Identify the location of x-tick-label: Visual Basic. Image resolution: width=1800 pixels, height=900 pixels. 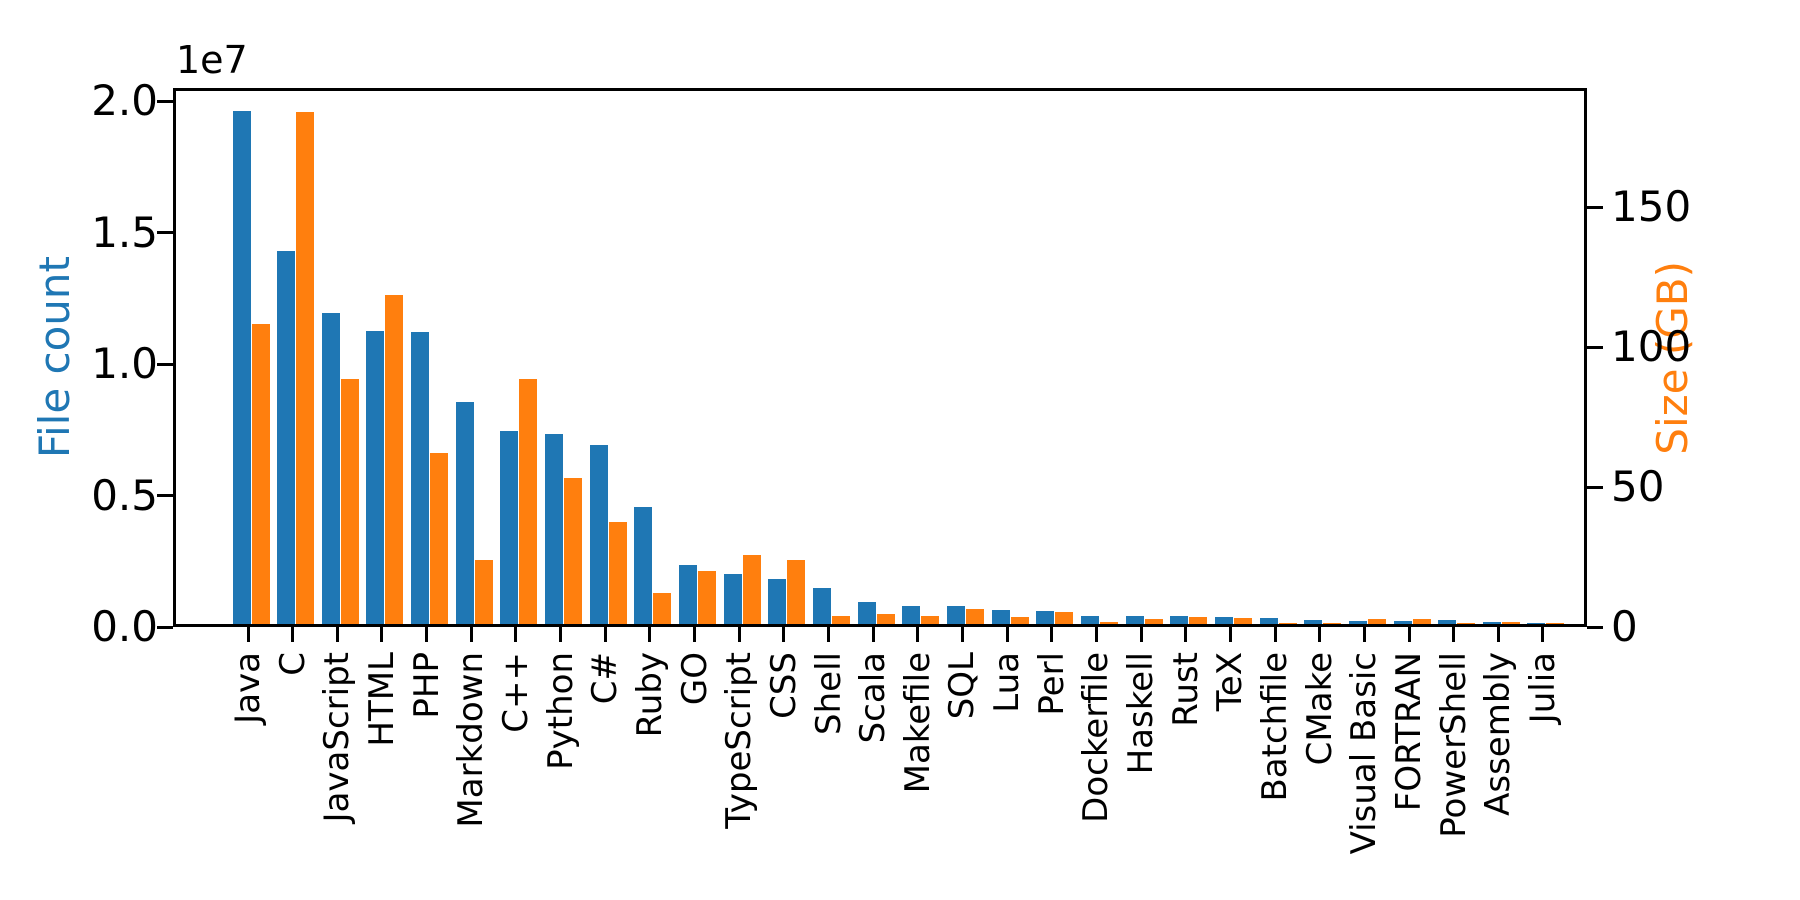
(1364, 753).